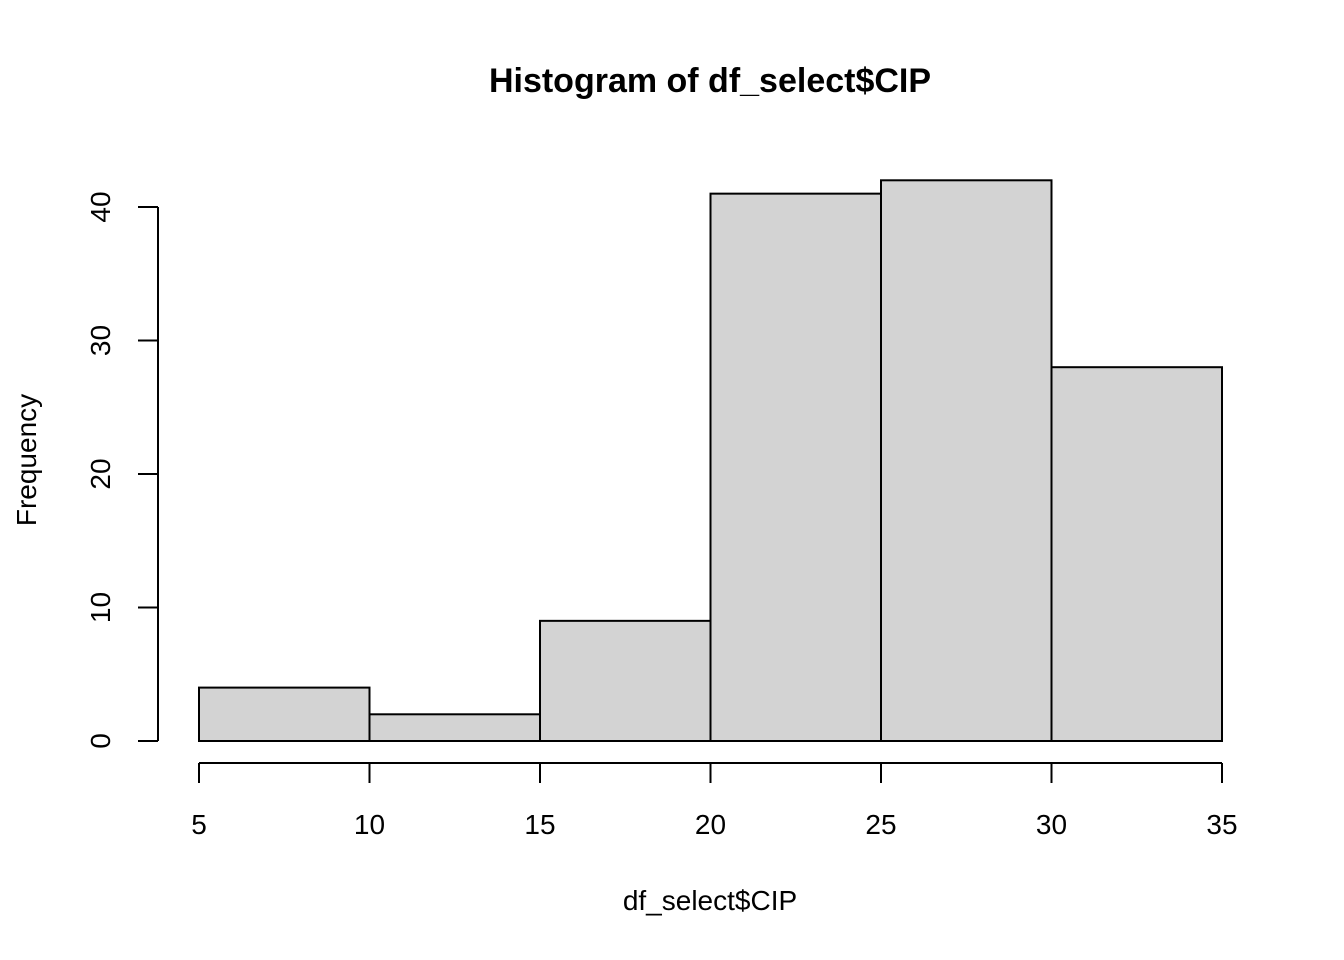  What do you see at coordinates (122, 470) in the screenshot?
I see `y-axis: 0 10 20 30 40` at bounding box center [122, 470].